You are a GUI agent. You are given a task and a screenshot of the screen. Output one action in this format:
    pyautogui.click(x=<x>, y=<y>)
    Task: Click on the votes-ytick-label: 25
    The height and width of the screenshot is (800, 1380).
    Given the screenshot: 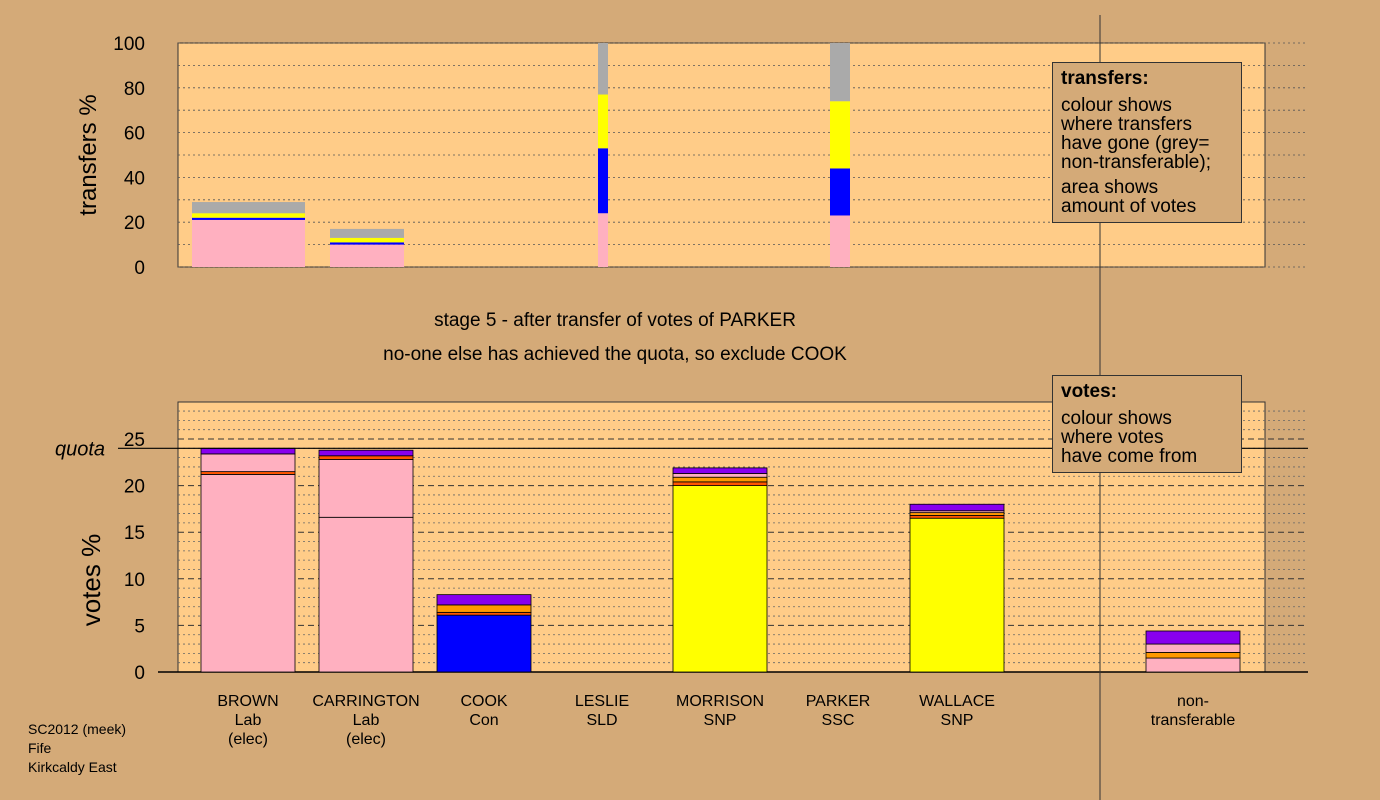 What is the action you would take?
    pyautogui.click(x=134, y=440)
    